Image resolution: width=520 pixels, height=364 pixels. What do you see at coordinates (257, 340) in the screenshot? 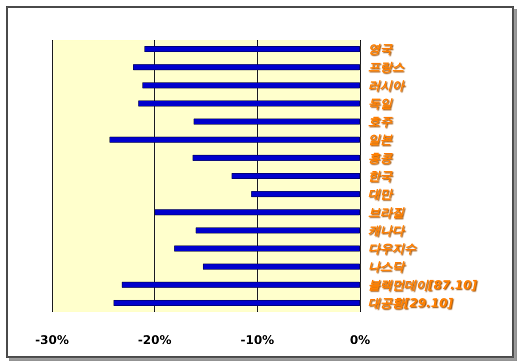
I see `x-tick-label: -10%` at bounding box center [257, 340].